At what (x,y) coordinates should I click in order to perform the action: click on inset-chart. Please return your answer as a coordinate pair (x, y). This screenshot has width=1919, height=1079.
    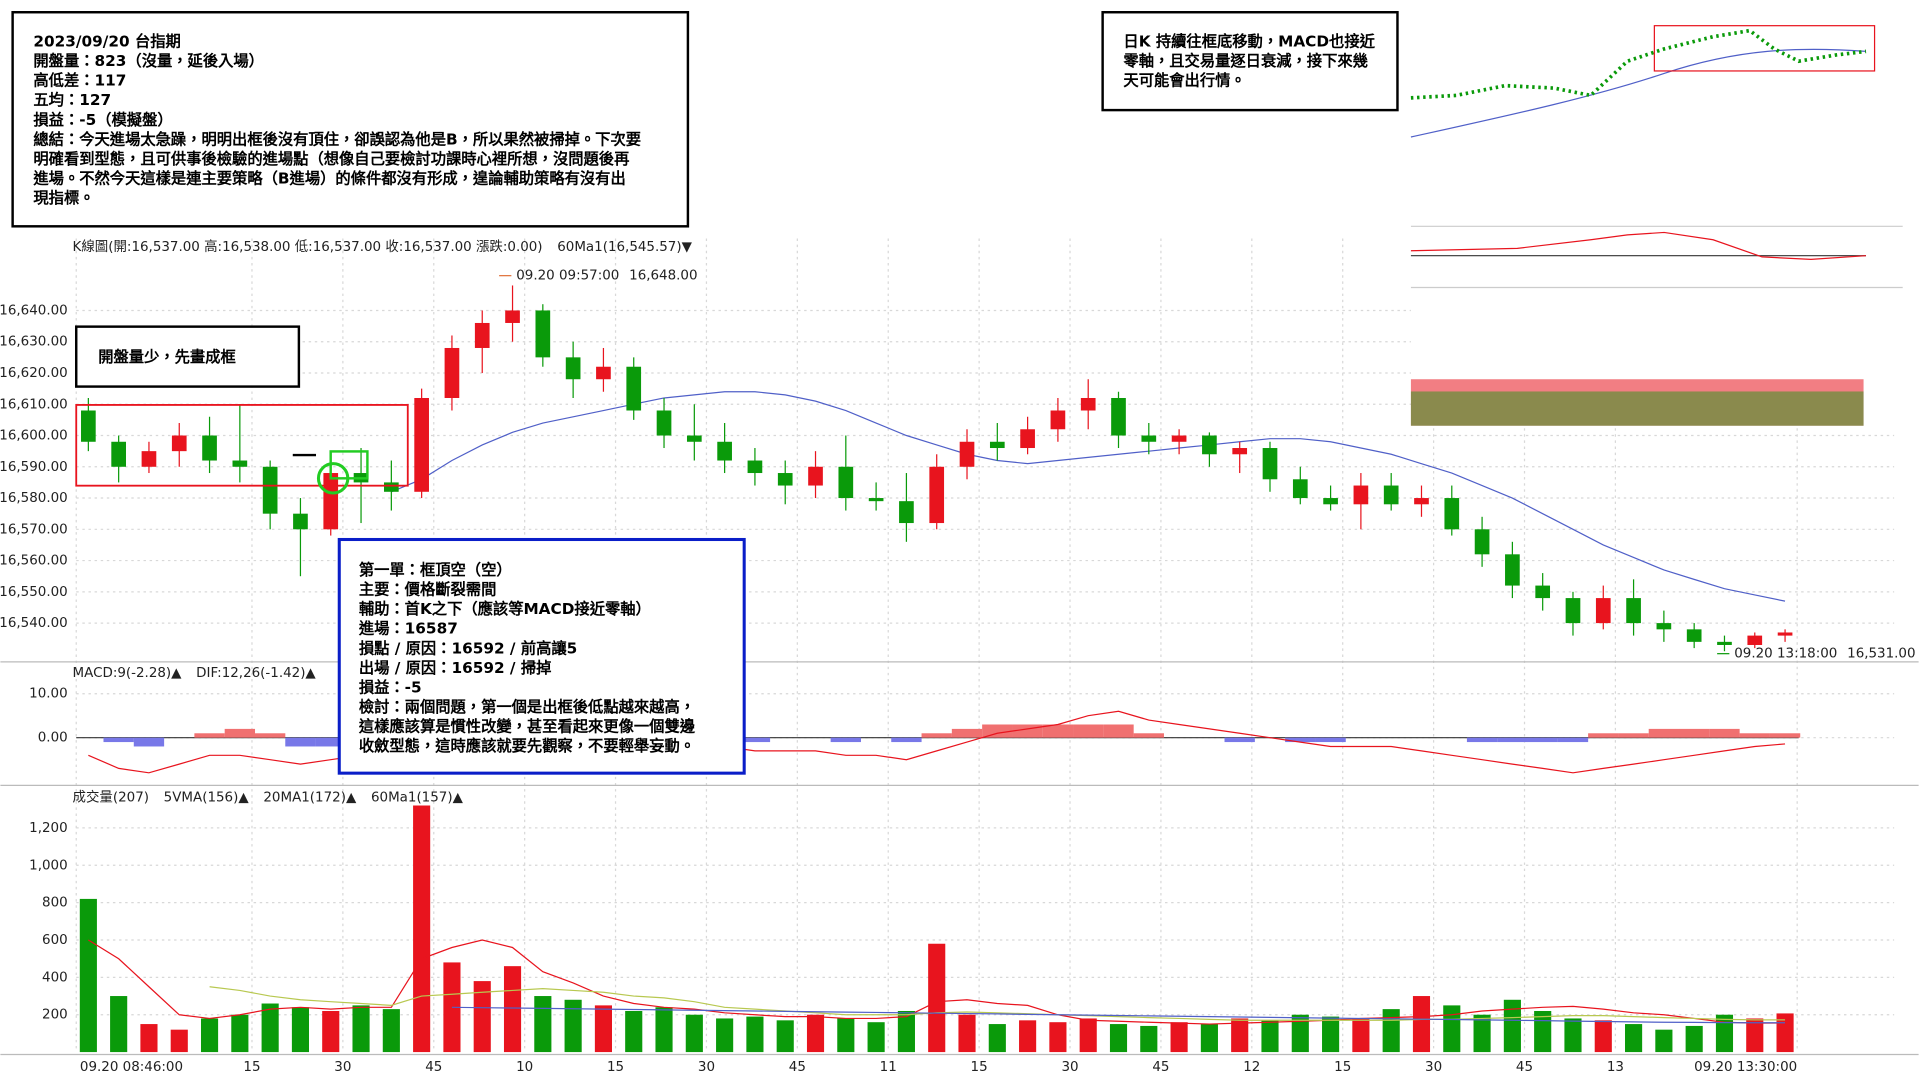
    Looking at the image, I should click on (1664, 214).